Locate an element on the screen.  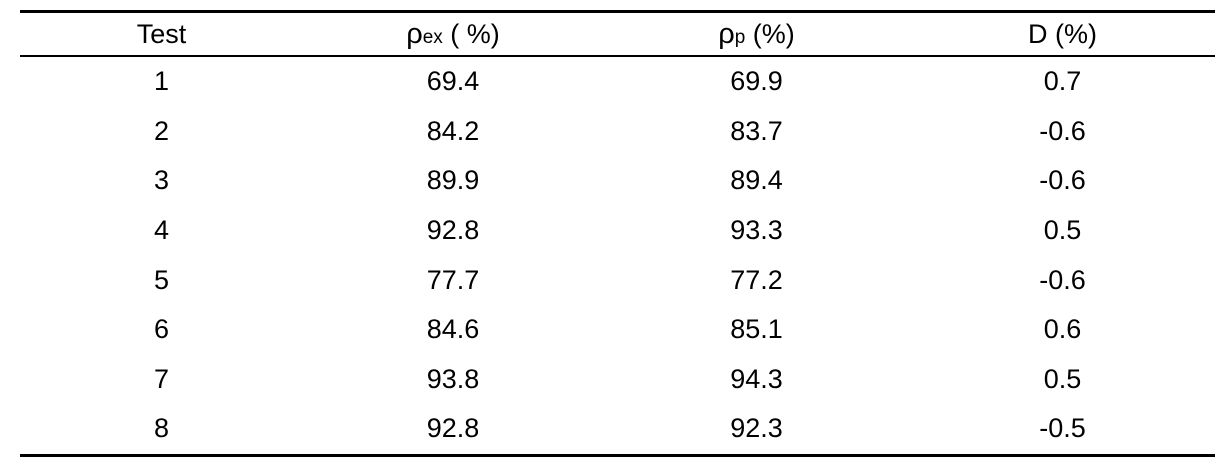
cell-test: 7 is located at coordinates (161, 378).